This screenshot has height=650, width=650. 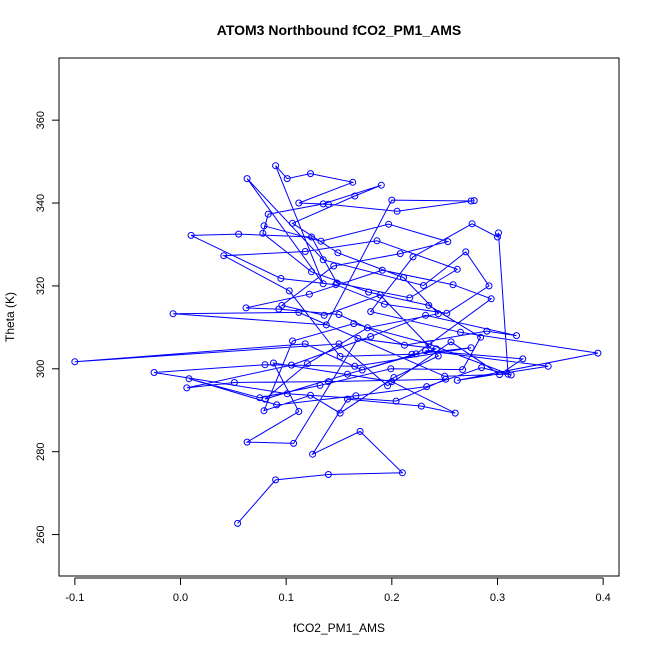 What do you see at coordinates (497, 598) in the screenshot?
I see `x-tick-label: 0.3` at bounding box center [497, 598].